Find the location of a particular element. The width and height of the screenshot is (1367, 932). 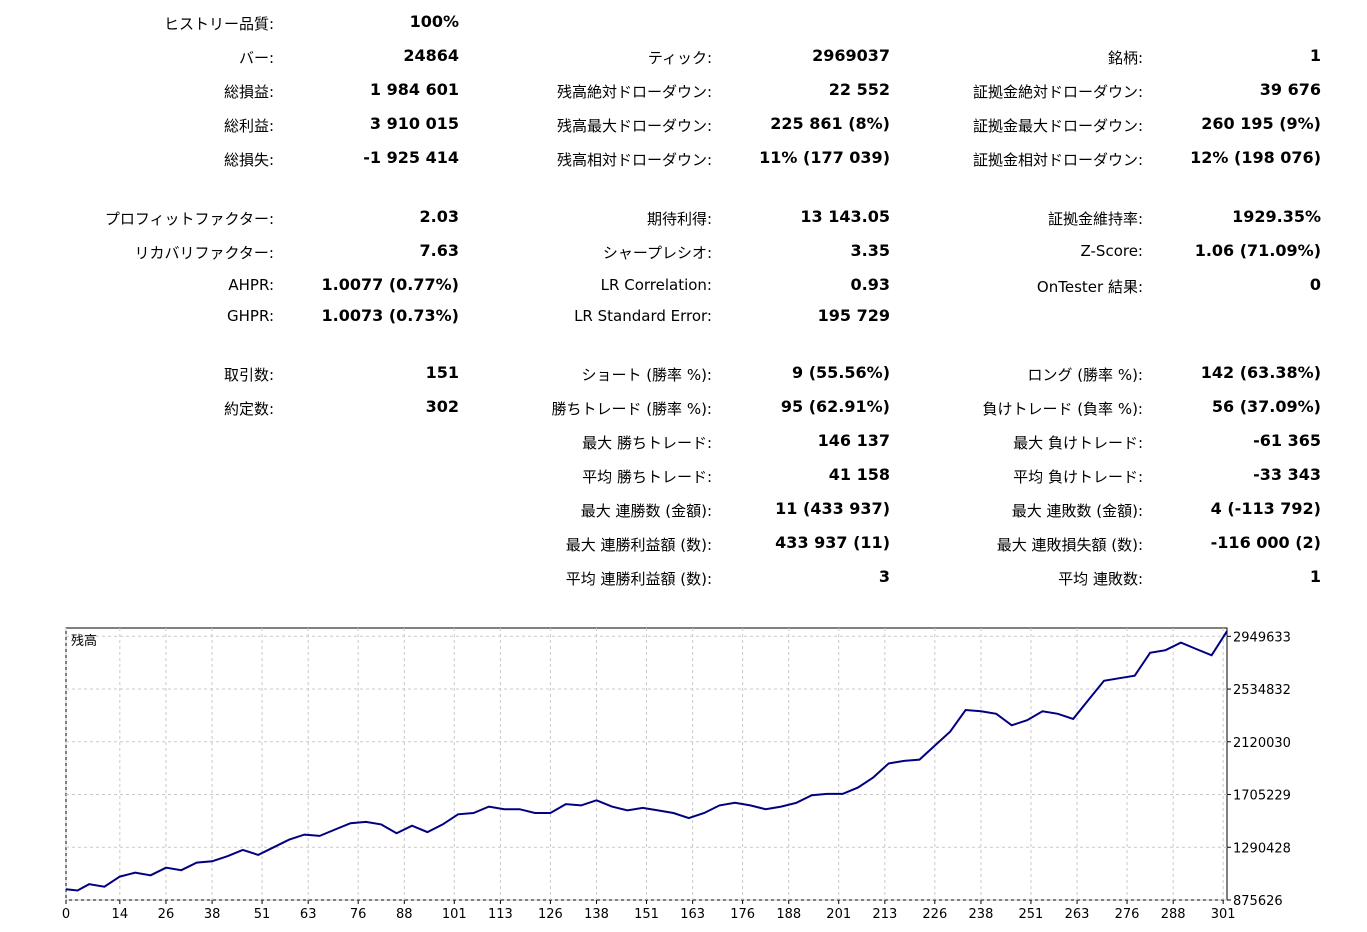

stat-label-loss-trades: 負けトレード (負率 %): is located at coordinates (1062, 409).